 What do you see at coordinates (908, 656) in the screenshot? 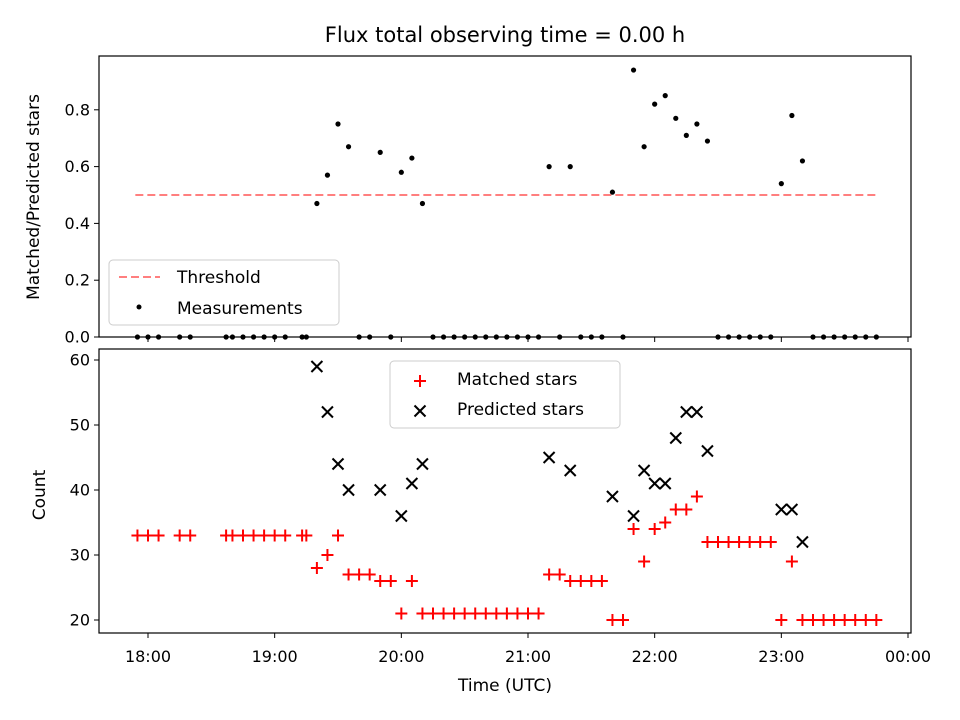
I see `x-tick-label: 00:00` at bounding box center [908, 656].